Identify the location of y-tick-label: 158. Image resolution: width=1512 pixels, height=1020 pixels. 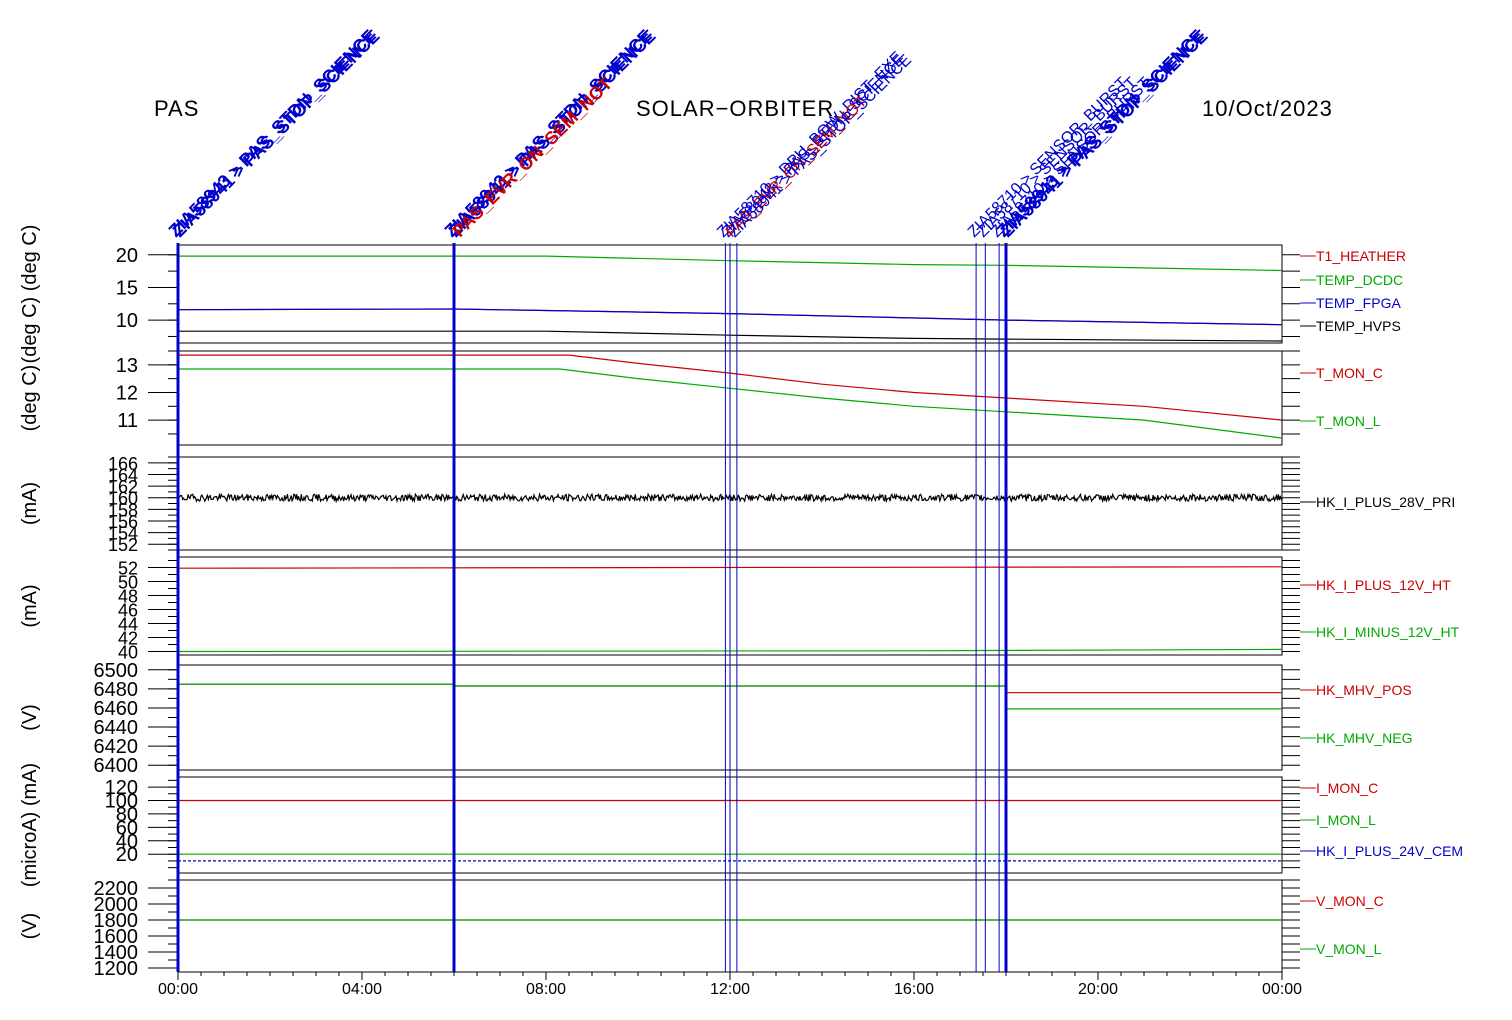
(123, 510).